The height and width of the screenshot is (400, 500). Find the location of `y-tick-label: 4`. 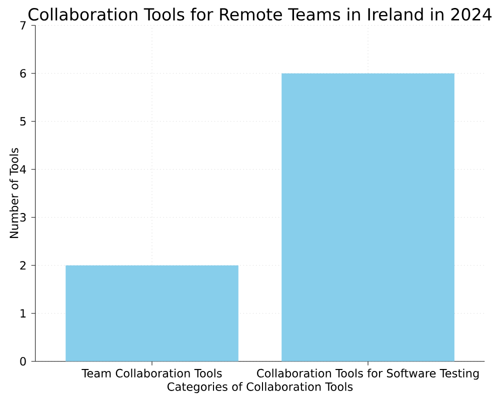

y-tick-label: 4 is located at coordinates (23, 169).